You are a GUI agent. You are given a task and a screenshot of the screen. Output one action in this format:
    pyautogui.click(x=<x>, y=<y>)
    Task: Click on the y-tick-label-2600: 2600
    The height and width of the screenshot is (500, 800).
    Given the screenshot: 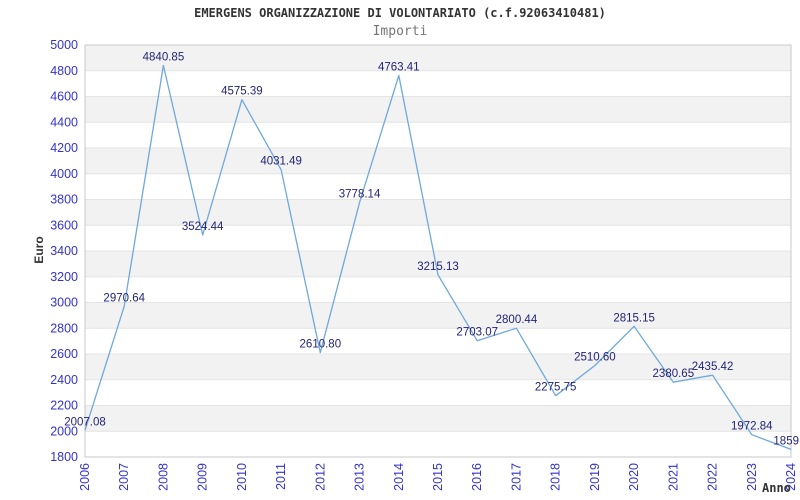 What is the action you would take?
    pyautogui.click(x=64, y=354)
    